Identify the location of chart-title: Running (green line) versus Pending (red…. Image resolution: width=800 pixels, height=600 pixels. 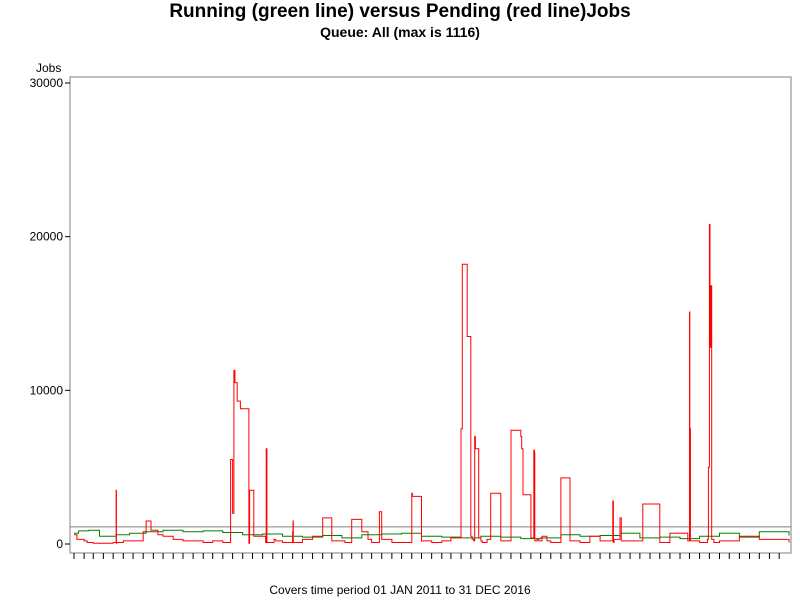
(400, 11).